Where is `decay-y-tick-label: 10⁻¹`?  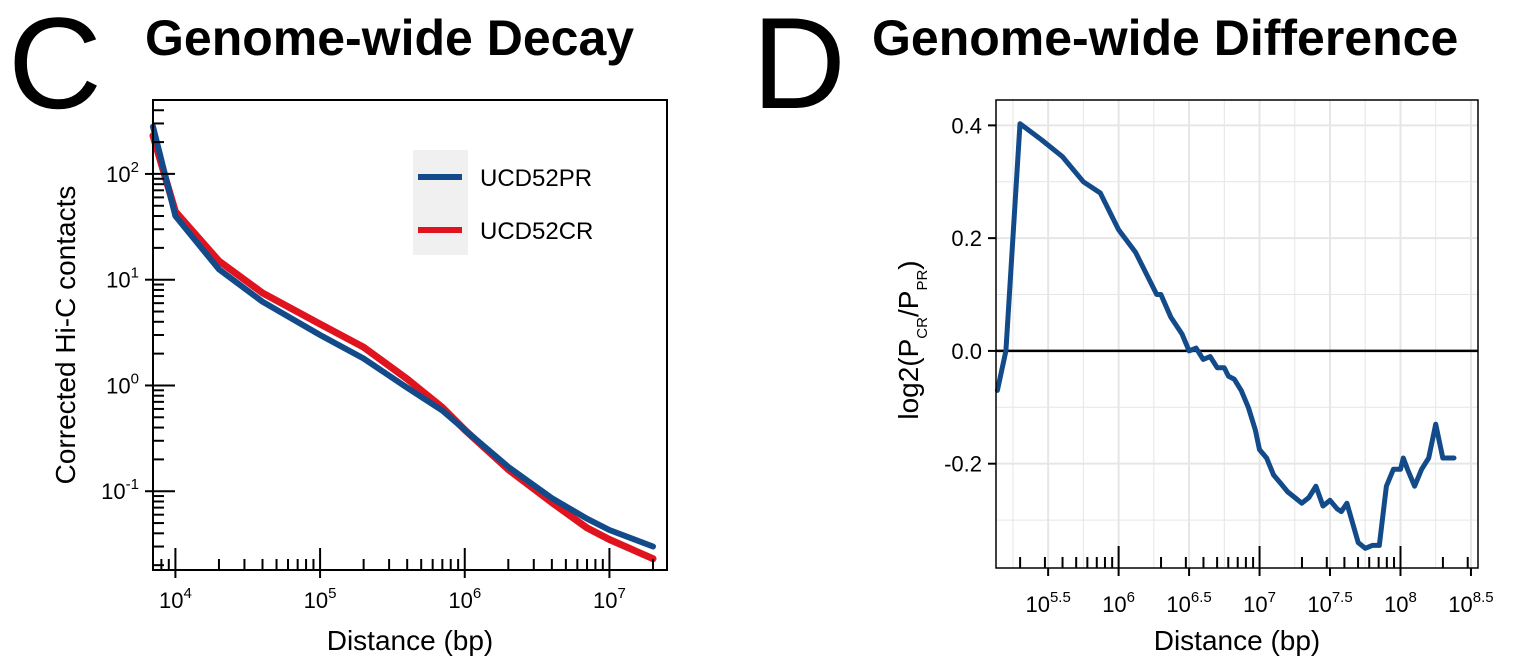 decay-y-tick-label: 10⁻¹ is located at coordinates (120, 490).